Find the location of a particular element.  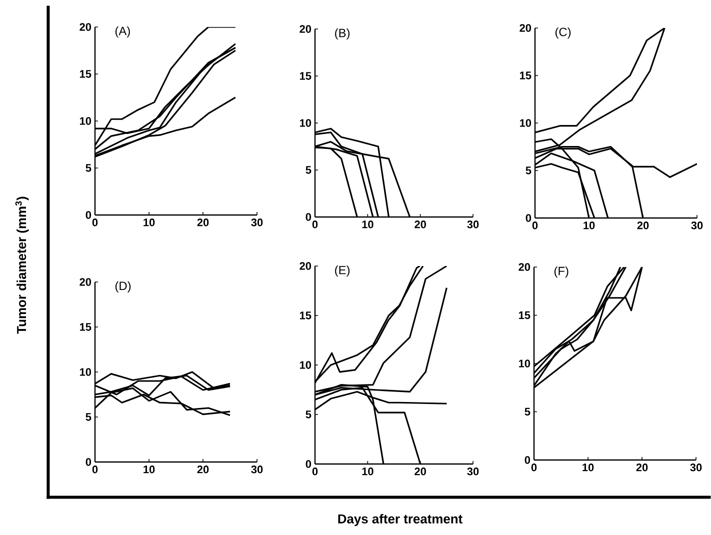

chart-title: (E) is located at coordinates (342, 271).